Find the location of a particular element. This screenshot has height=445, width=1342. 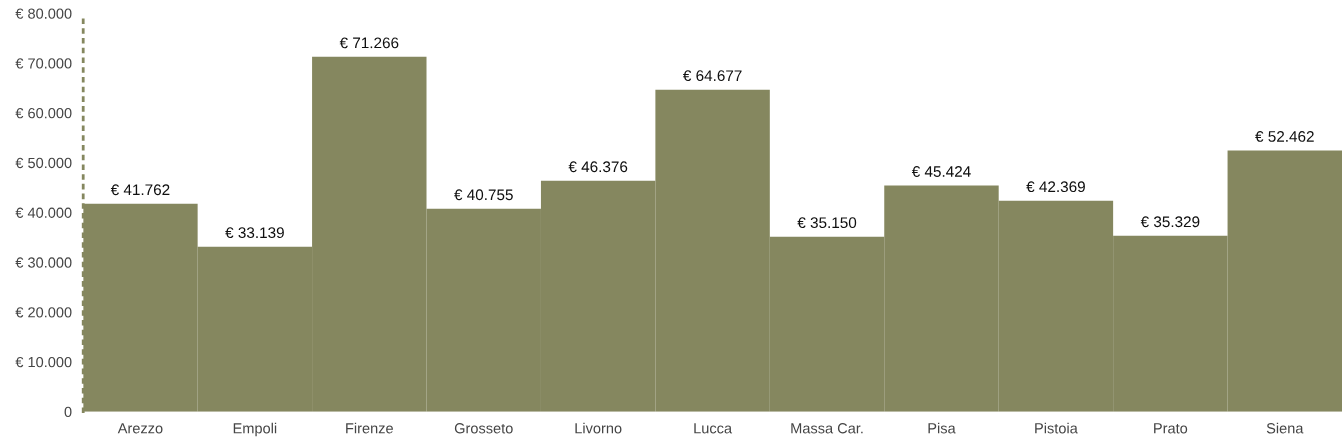

data-label: € 35.150 is located at coordinates (827, 223).